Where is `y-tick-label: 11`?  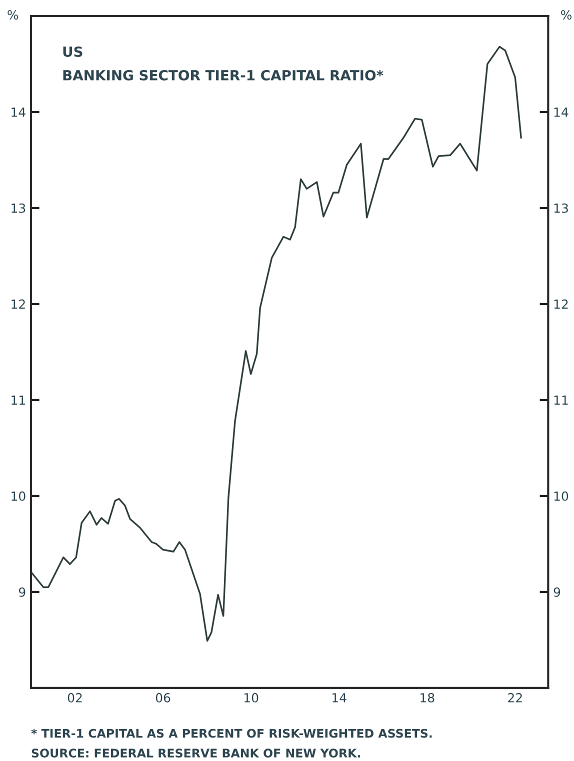
y-tick-label: 11 is located at coordinates (18, 400).